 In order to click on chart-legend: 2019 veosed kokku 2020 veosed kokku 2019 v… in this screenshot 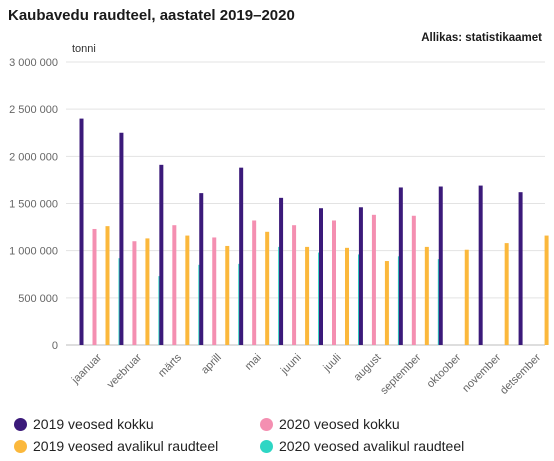, I will do `click(279, 437)`.